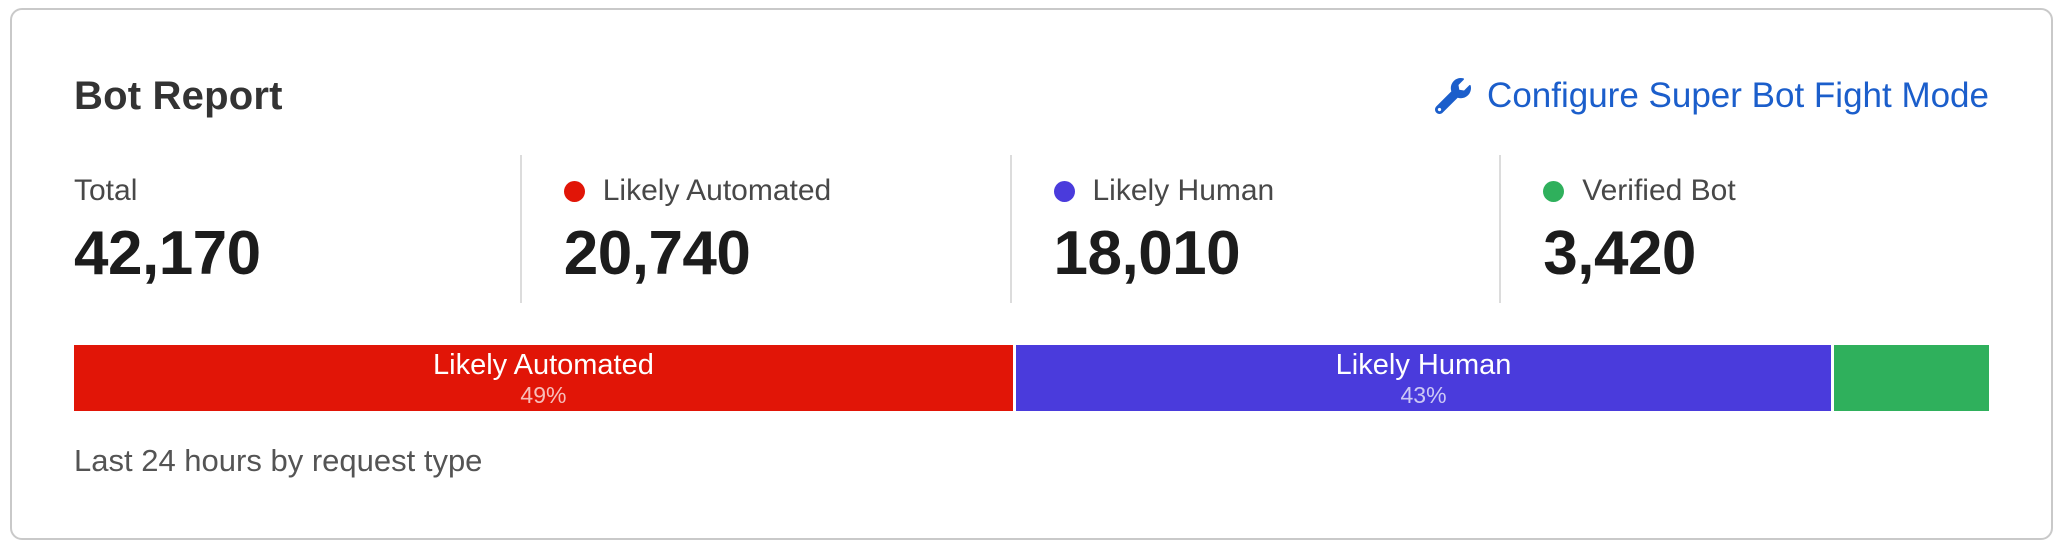 The height and width of the screenshot is (550, 2062). I want to click on segment-percent: 49%, so click(543, 394).